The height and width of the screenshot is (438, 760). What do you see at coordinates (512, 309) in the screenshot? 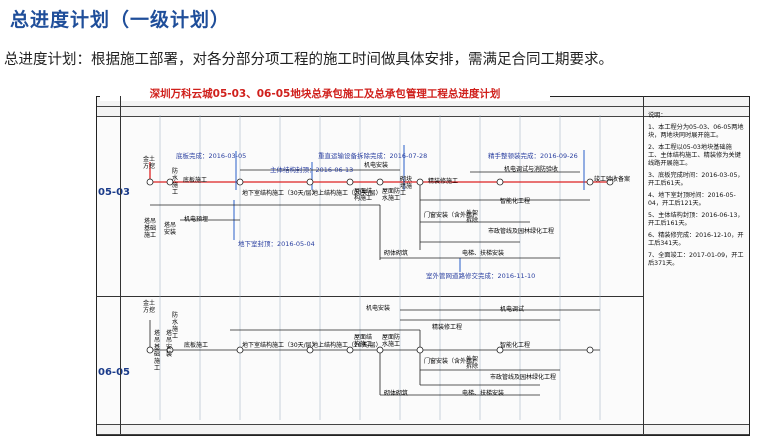
I see `task-label: 机电调试` at bounding box center [512, 309].